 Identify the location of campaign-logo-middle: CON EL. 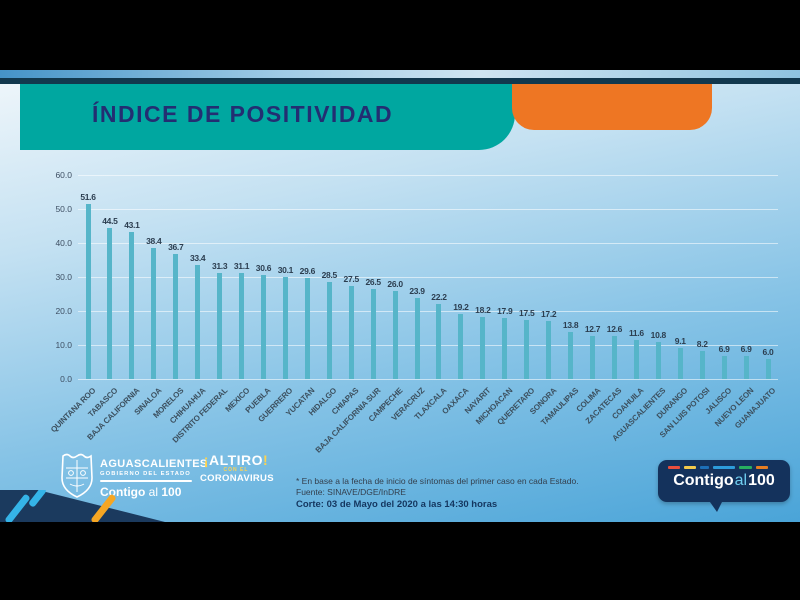
(236, 470).